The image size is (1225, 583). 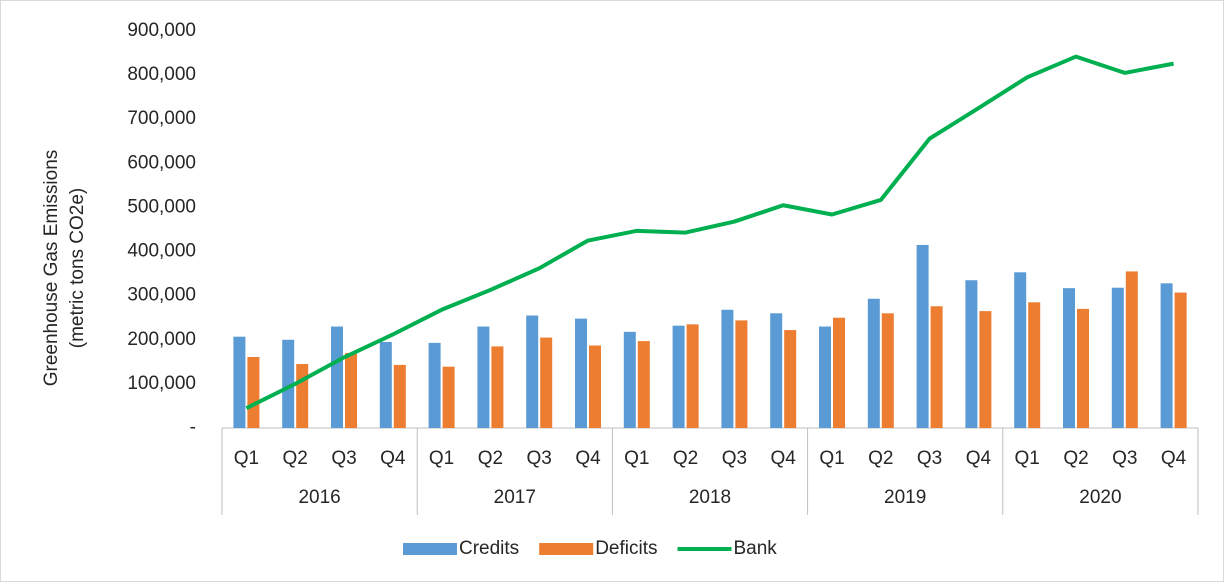 I want to click on y-tick-label: 700,000, so click(x=161, y=118).